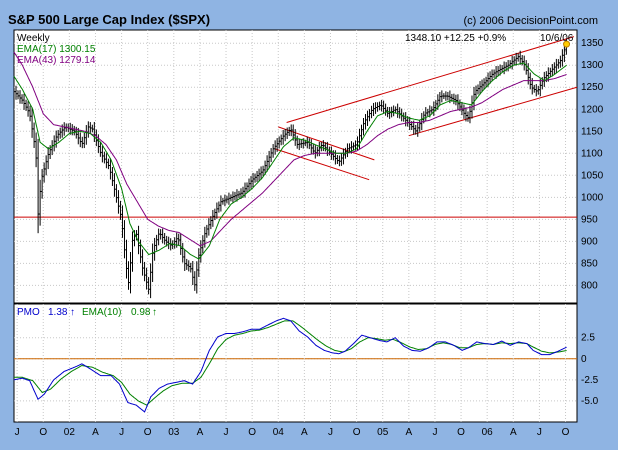  Describe the element at coordinates (322, 164) in the screenshot. I see `flag-bottom` at that location.